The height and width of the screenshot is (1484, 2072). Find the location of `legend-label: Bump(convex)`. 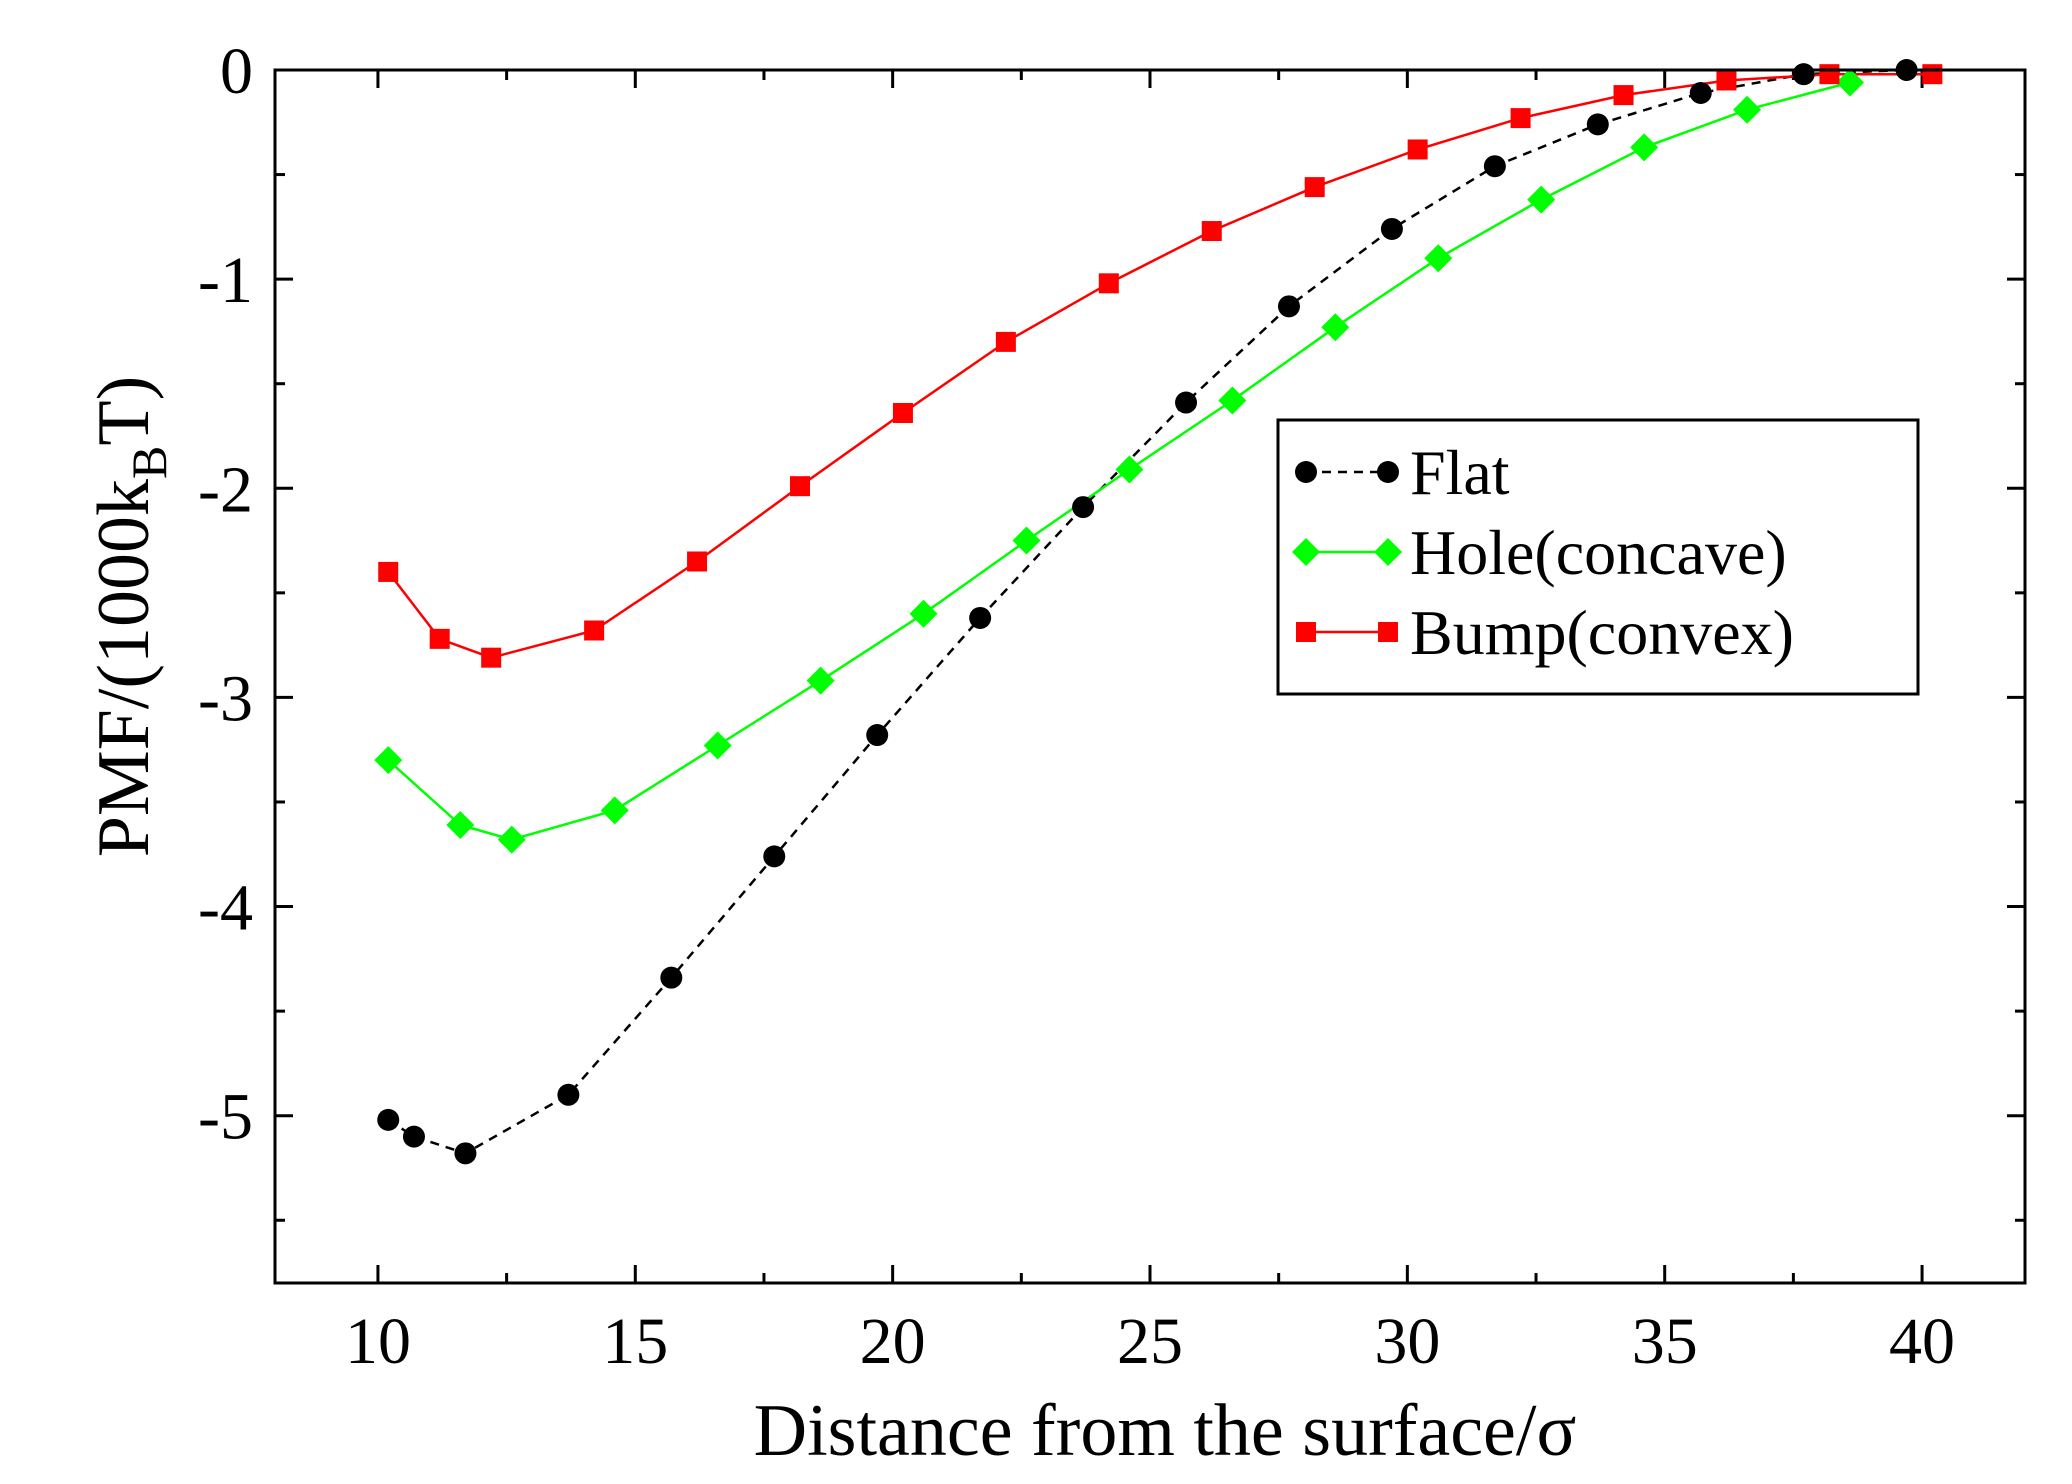

legend-label: Bump(convex) is located at coordinates (1602, 632).